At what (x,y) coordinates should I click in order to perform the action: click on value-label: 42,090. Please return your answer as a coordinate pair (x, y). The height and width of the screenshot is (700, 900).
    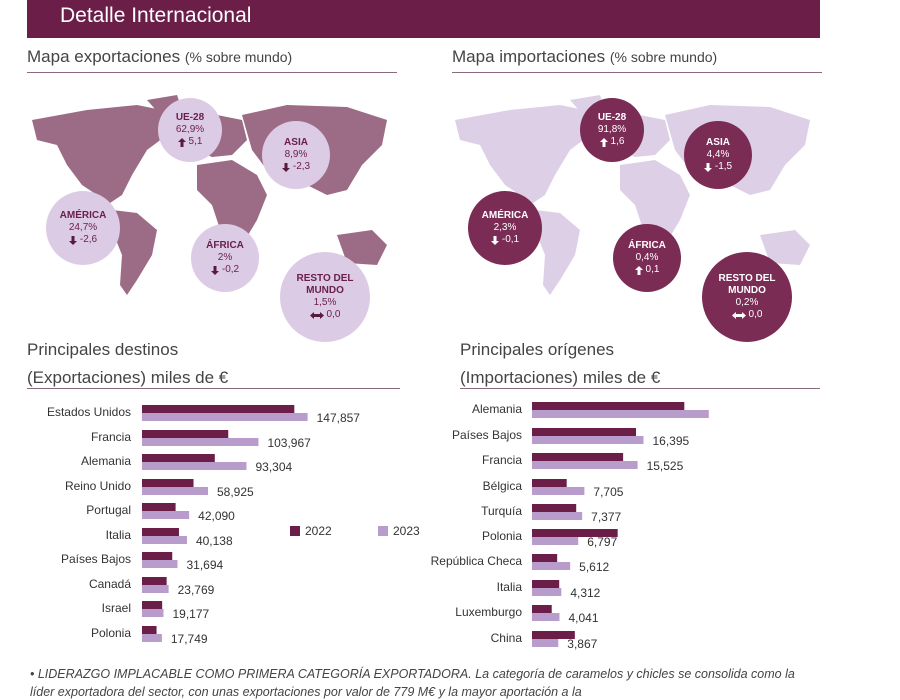
    Looking at the image, I should click on (216, 516).